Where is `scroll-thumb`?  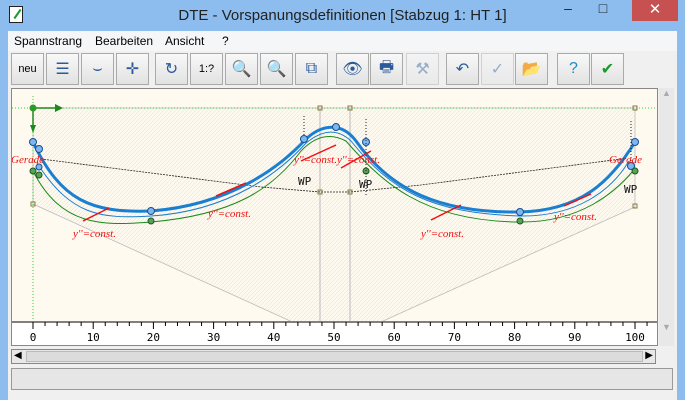 scroll-thumb is located at coordinates (334, 356).